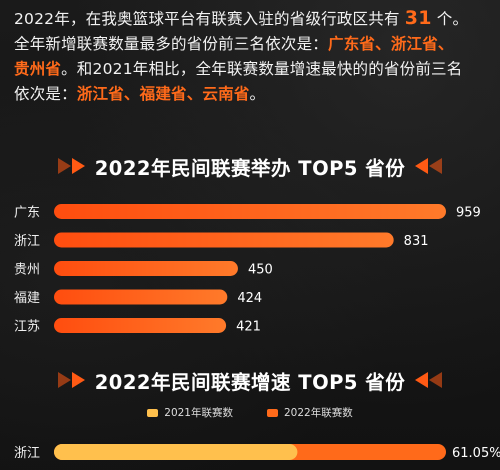  Describe the element at coordinates (163, 94) in the screenshot. I see `highlight-provinces: 浙江省、福建省、云南省` at that location.